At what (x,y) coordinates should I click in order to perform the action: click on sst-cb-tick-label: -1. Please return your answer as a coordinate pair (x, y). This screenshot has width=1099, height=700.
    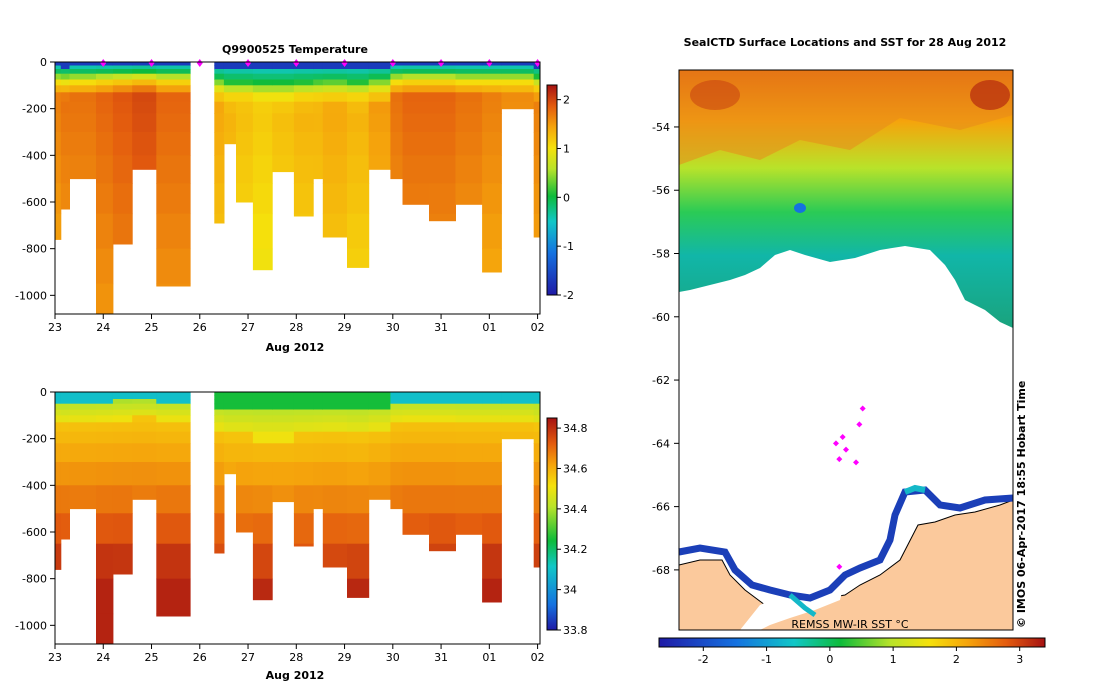
    Looking at the image, I should click on (766, 659).